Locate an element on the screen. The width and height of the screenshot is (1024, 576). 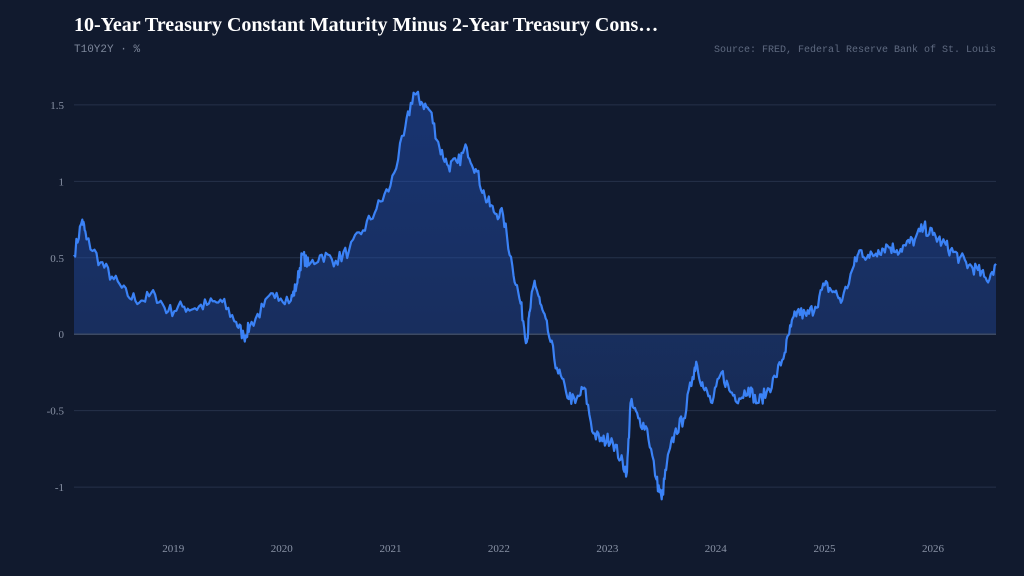
chart-subtitle: T10Y2Y · % is located at coordinates (107, 50).